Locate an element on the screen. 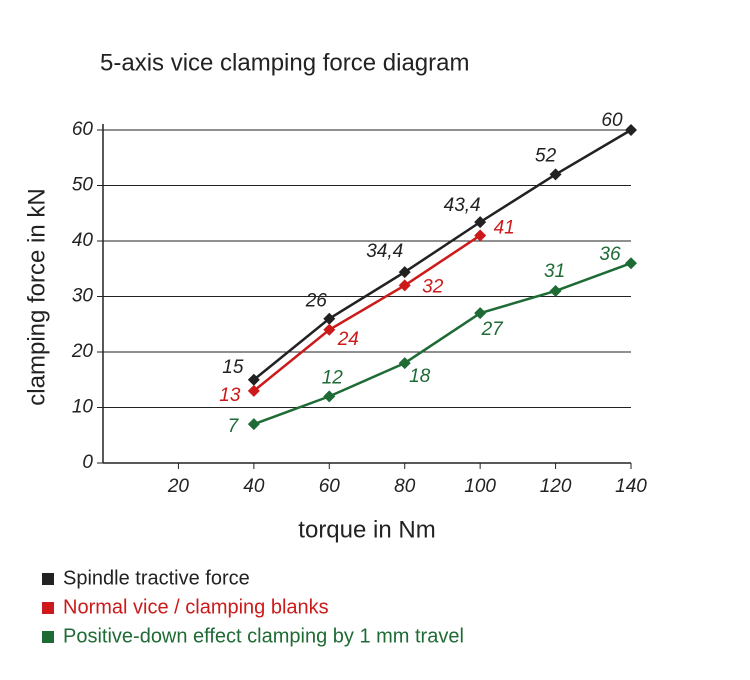 This screenshot has width=750, height=680. data-label: 31 is located at coordinates (554, 271).